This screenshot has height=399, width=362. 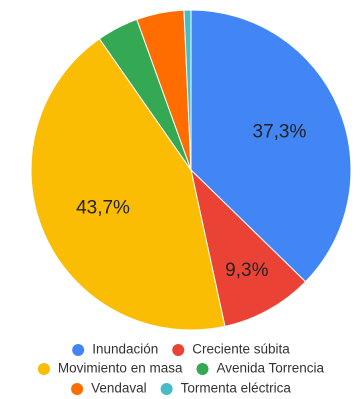 What do you see at coordinates (125, 349) in the screenshot?
I see `legend-label: Inundación` at bounding box center [125, 349].